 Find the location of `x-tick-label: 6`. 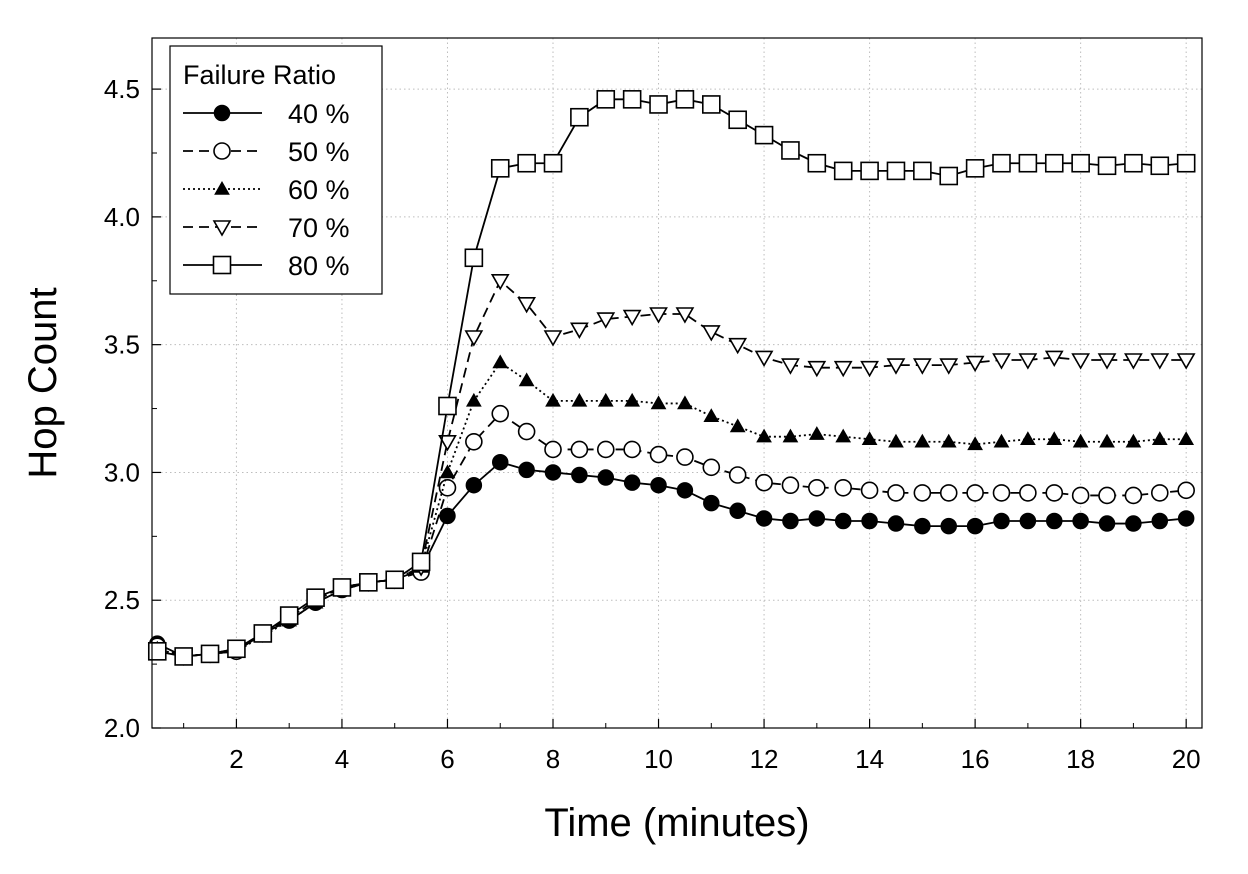

x-tick-label: 6 is located at coordinates (447, 759).